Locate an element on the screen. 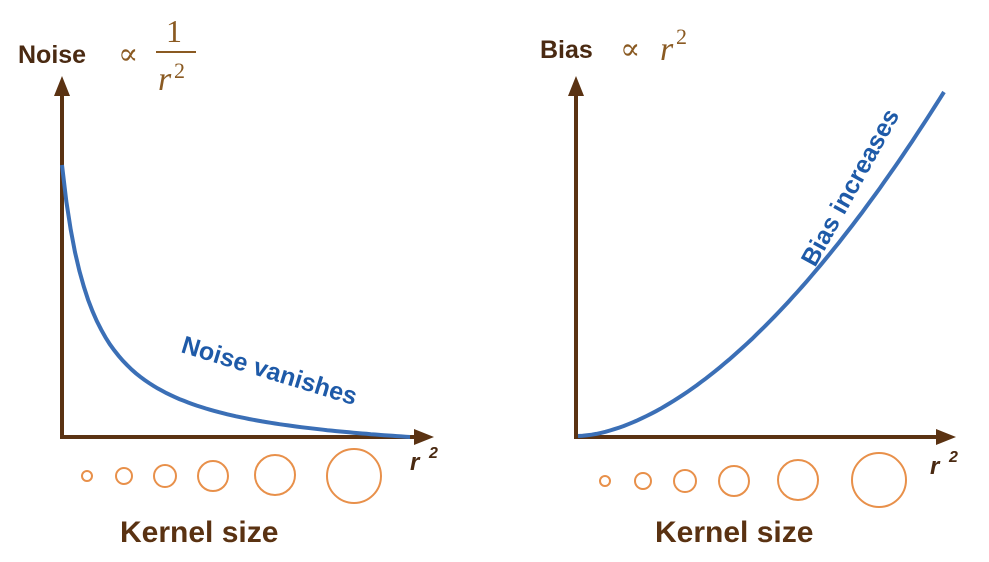 This screenshot has height=562, width=989. bias-kernel-circles is located at coordinates (753, 480).